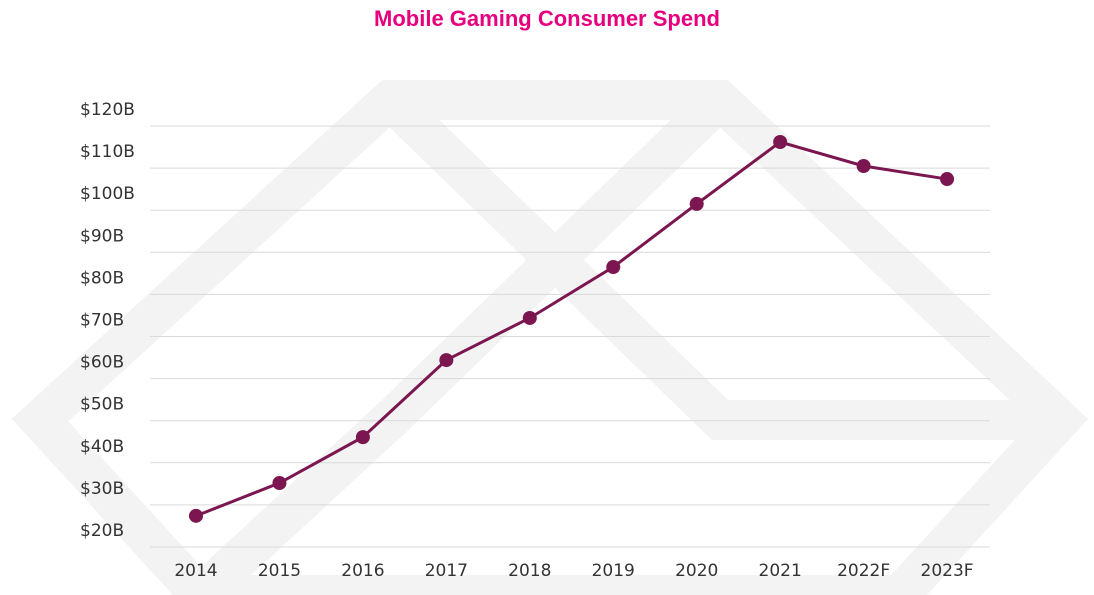 The width and height of the screenshot is (1094, 595). I want to click on y-tick-label: $120B, so click(107, 110).